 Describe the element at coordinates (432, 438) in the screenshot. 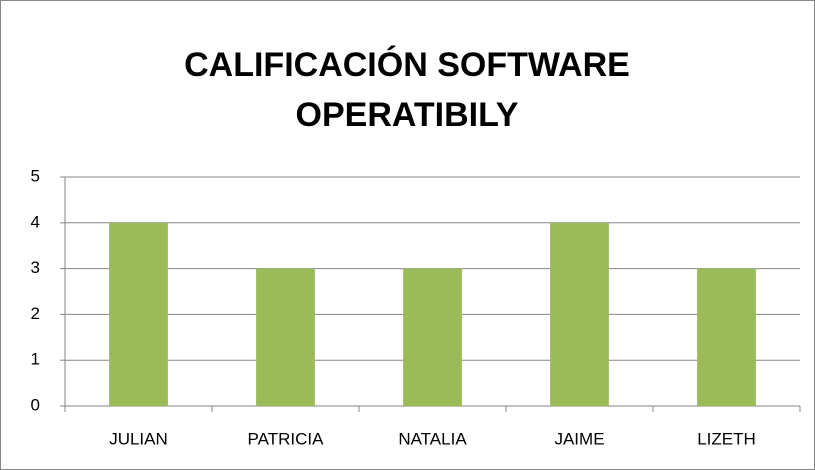

I see `x-tick-label: NATALIA` at that location.